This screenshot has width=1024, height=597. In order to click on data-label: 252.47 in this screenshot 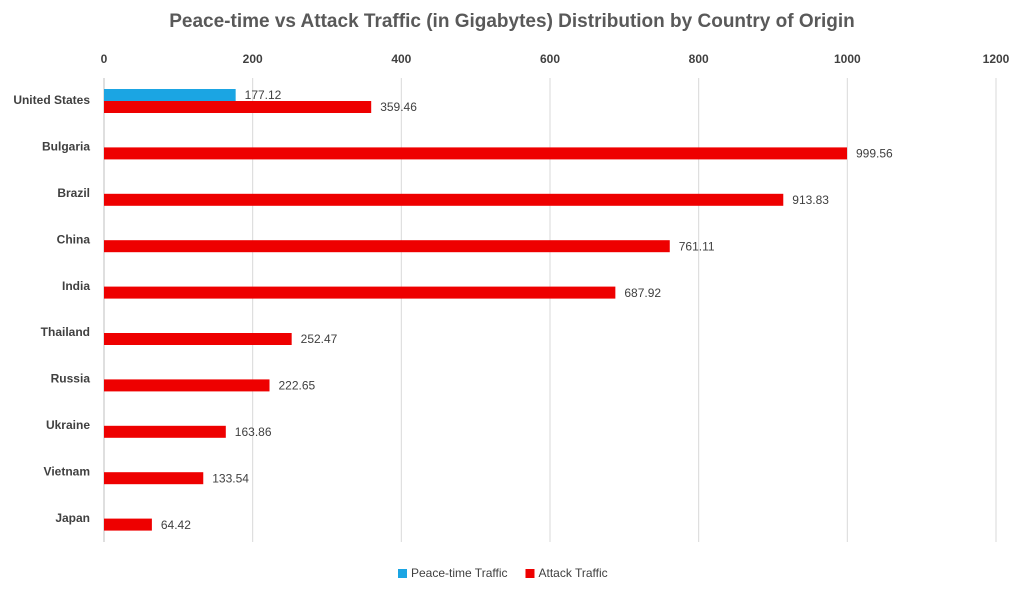, I will do `click(319, 339)`.